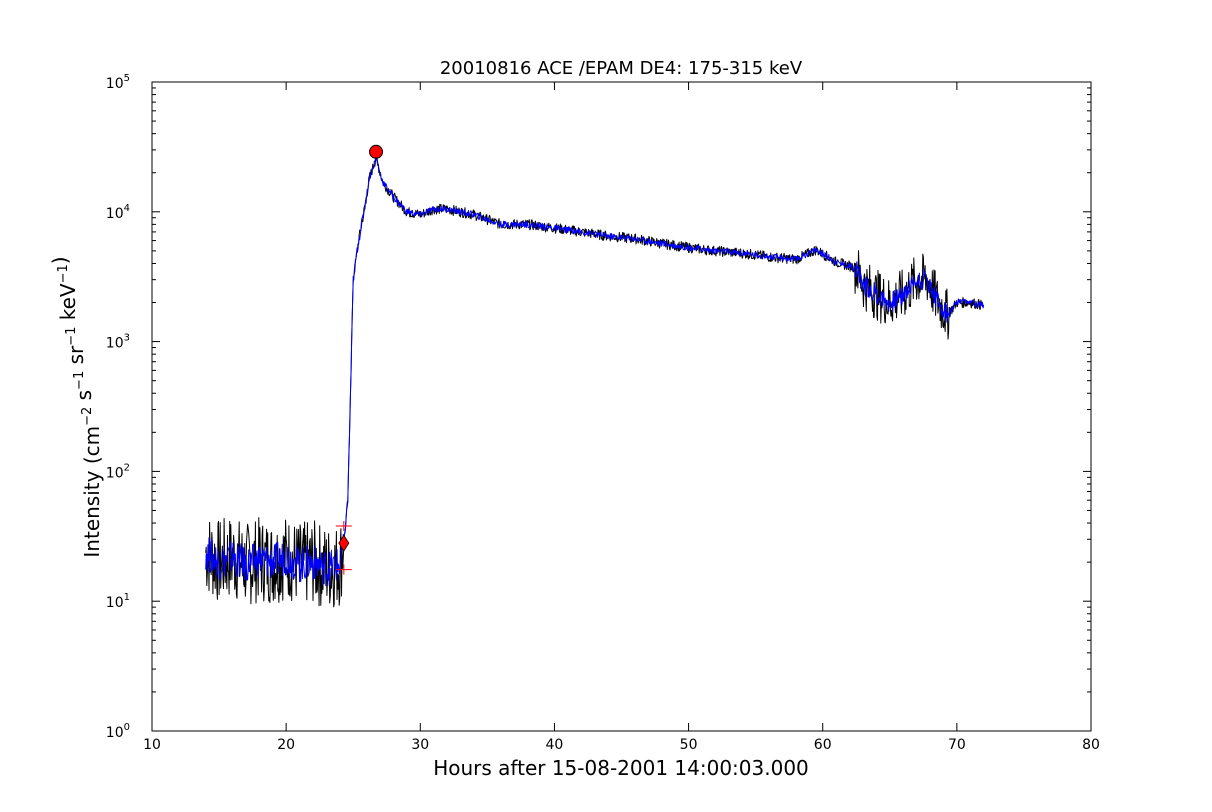  Describe the element at coordinates (823, 745) in the screenshot. I see `x-tick-label: 60` at that location.